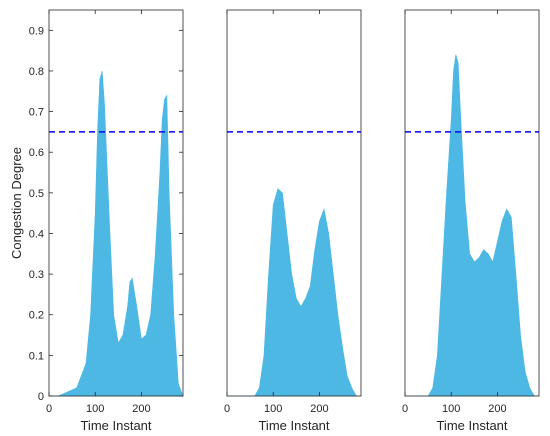 The image size is (550, 436). I want to click on y-tick-label: 0.1, so click(36, 356).